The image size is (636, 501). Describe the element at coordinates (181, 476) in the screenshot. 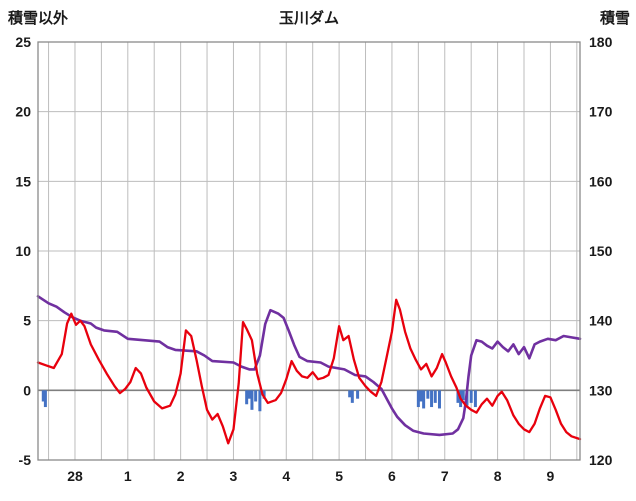

I see `x-axis-tick: 2` at that location.